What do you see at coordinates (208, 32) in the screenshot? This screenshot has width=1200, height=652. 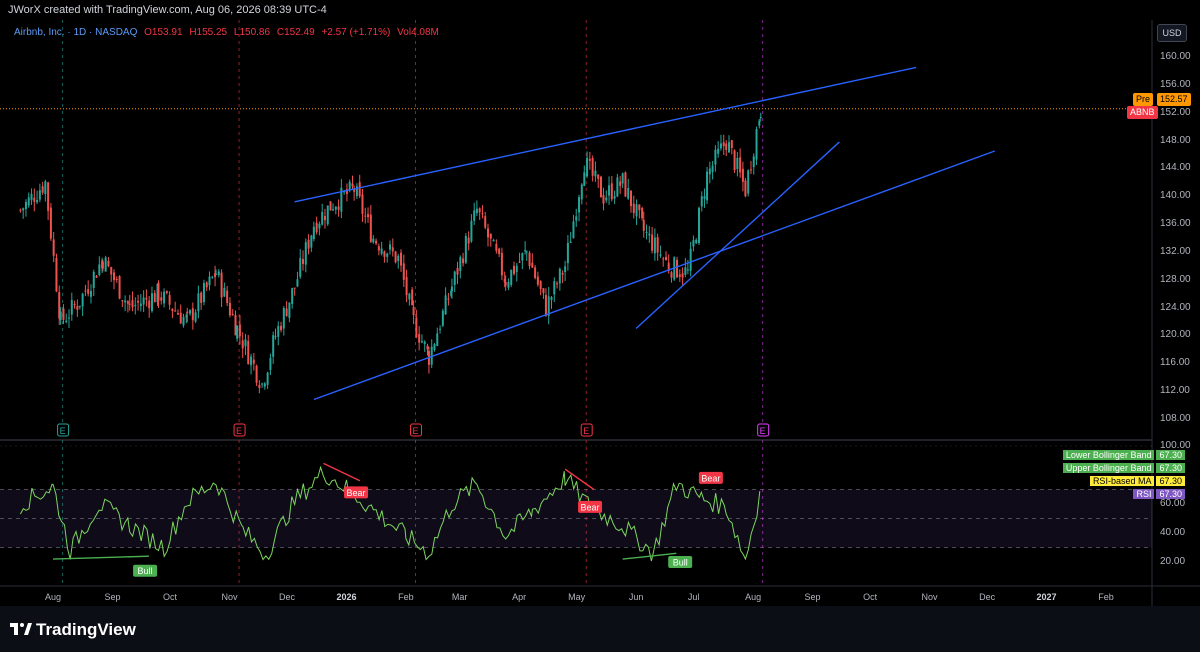 I see `high-value: H155.25` at bounding box center [208, 32].